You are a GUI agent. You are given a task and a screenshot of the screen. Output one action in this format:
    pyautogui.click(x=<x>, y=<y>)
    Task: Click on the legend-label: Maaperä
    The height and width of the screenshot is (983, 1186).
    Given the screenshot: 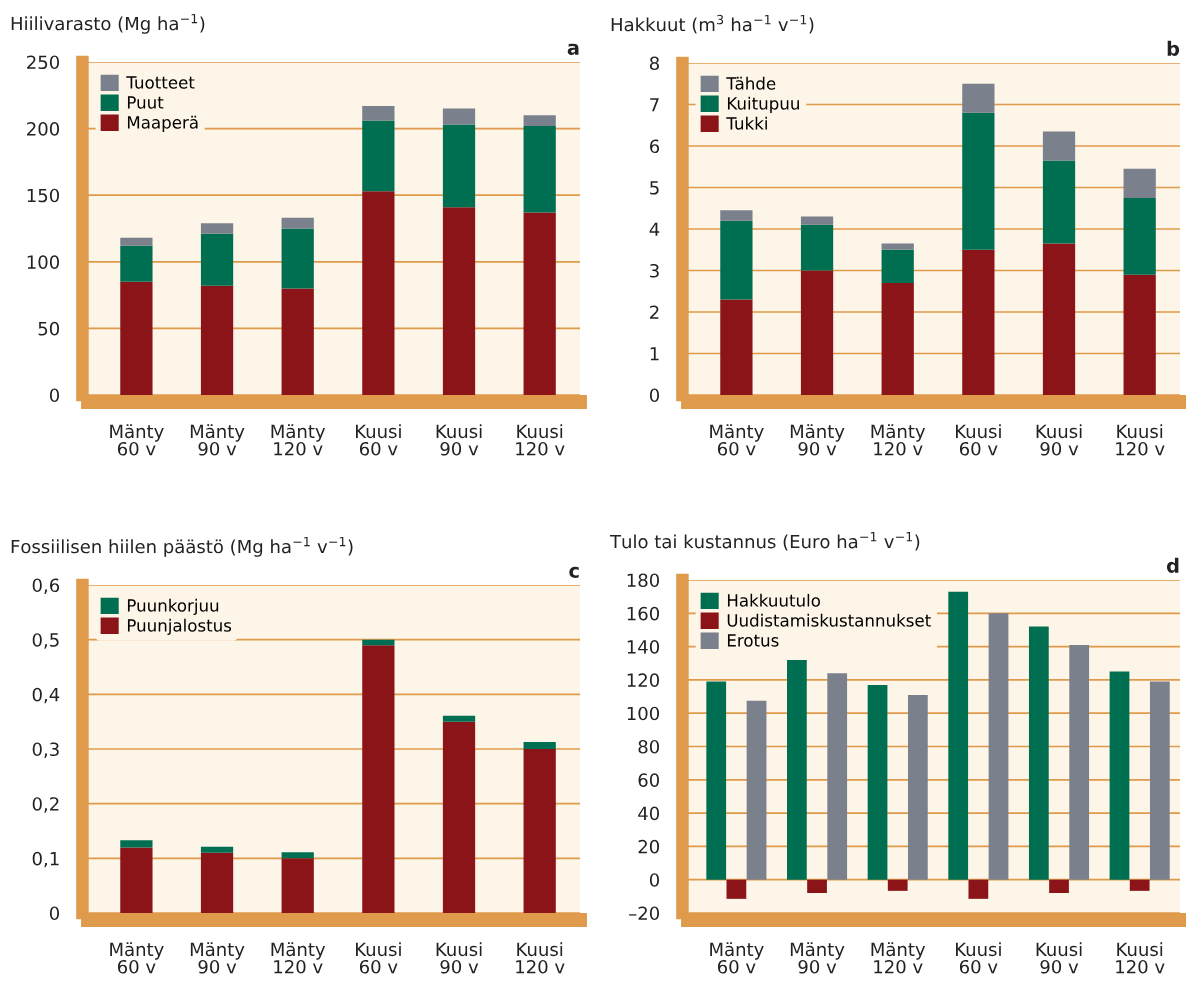 What is the action you would take?
    pyautogui.click(x=162, y=123)
    